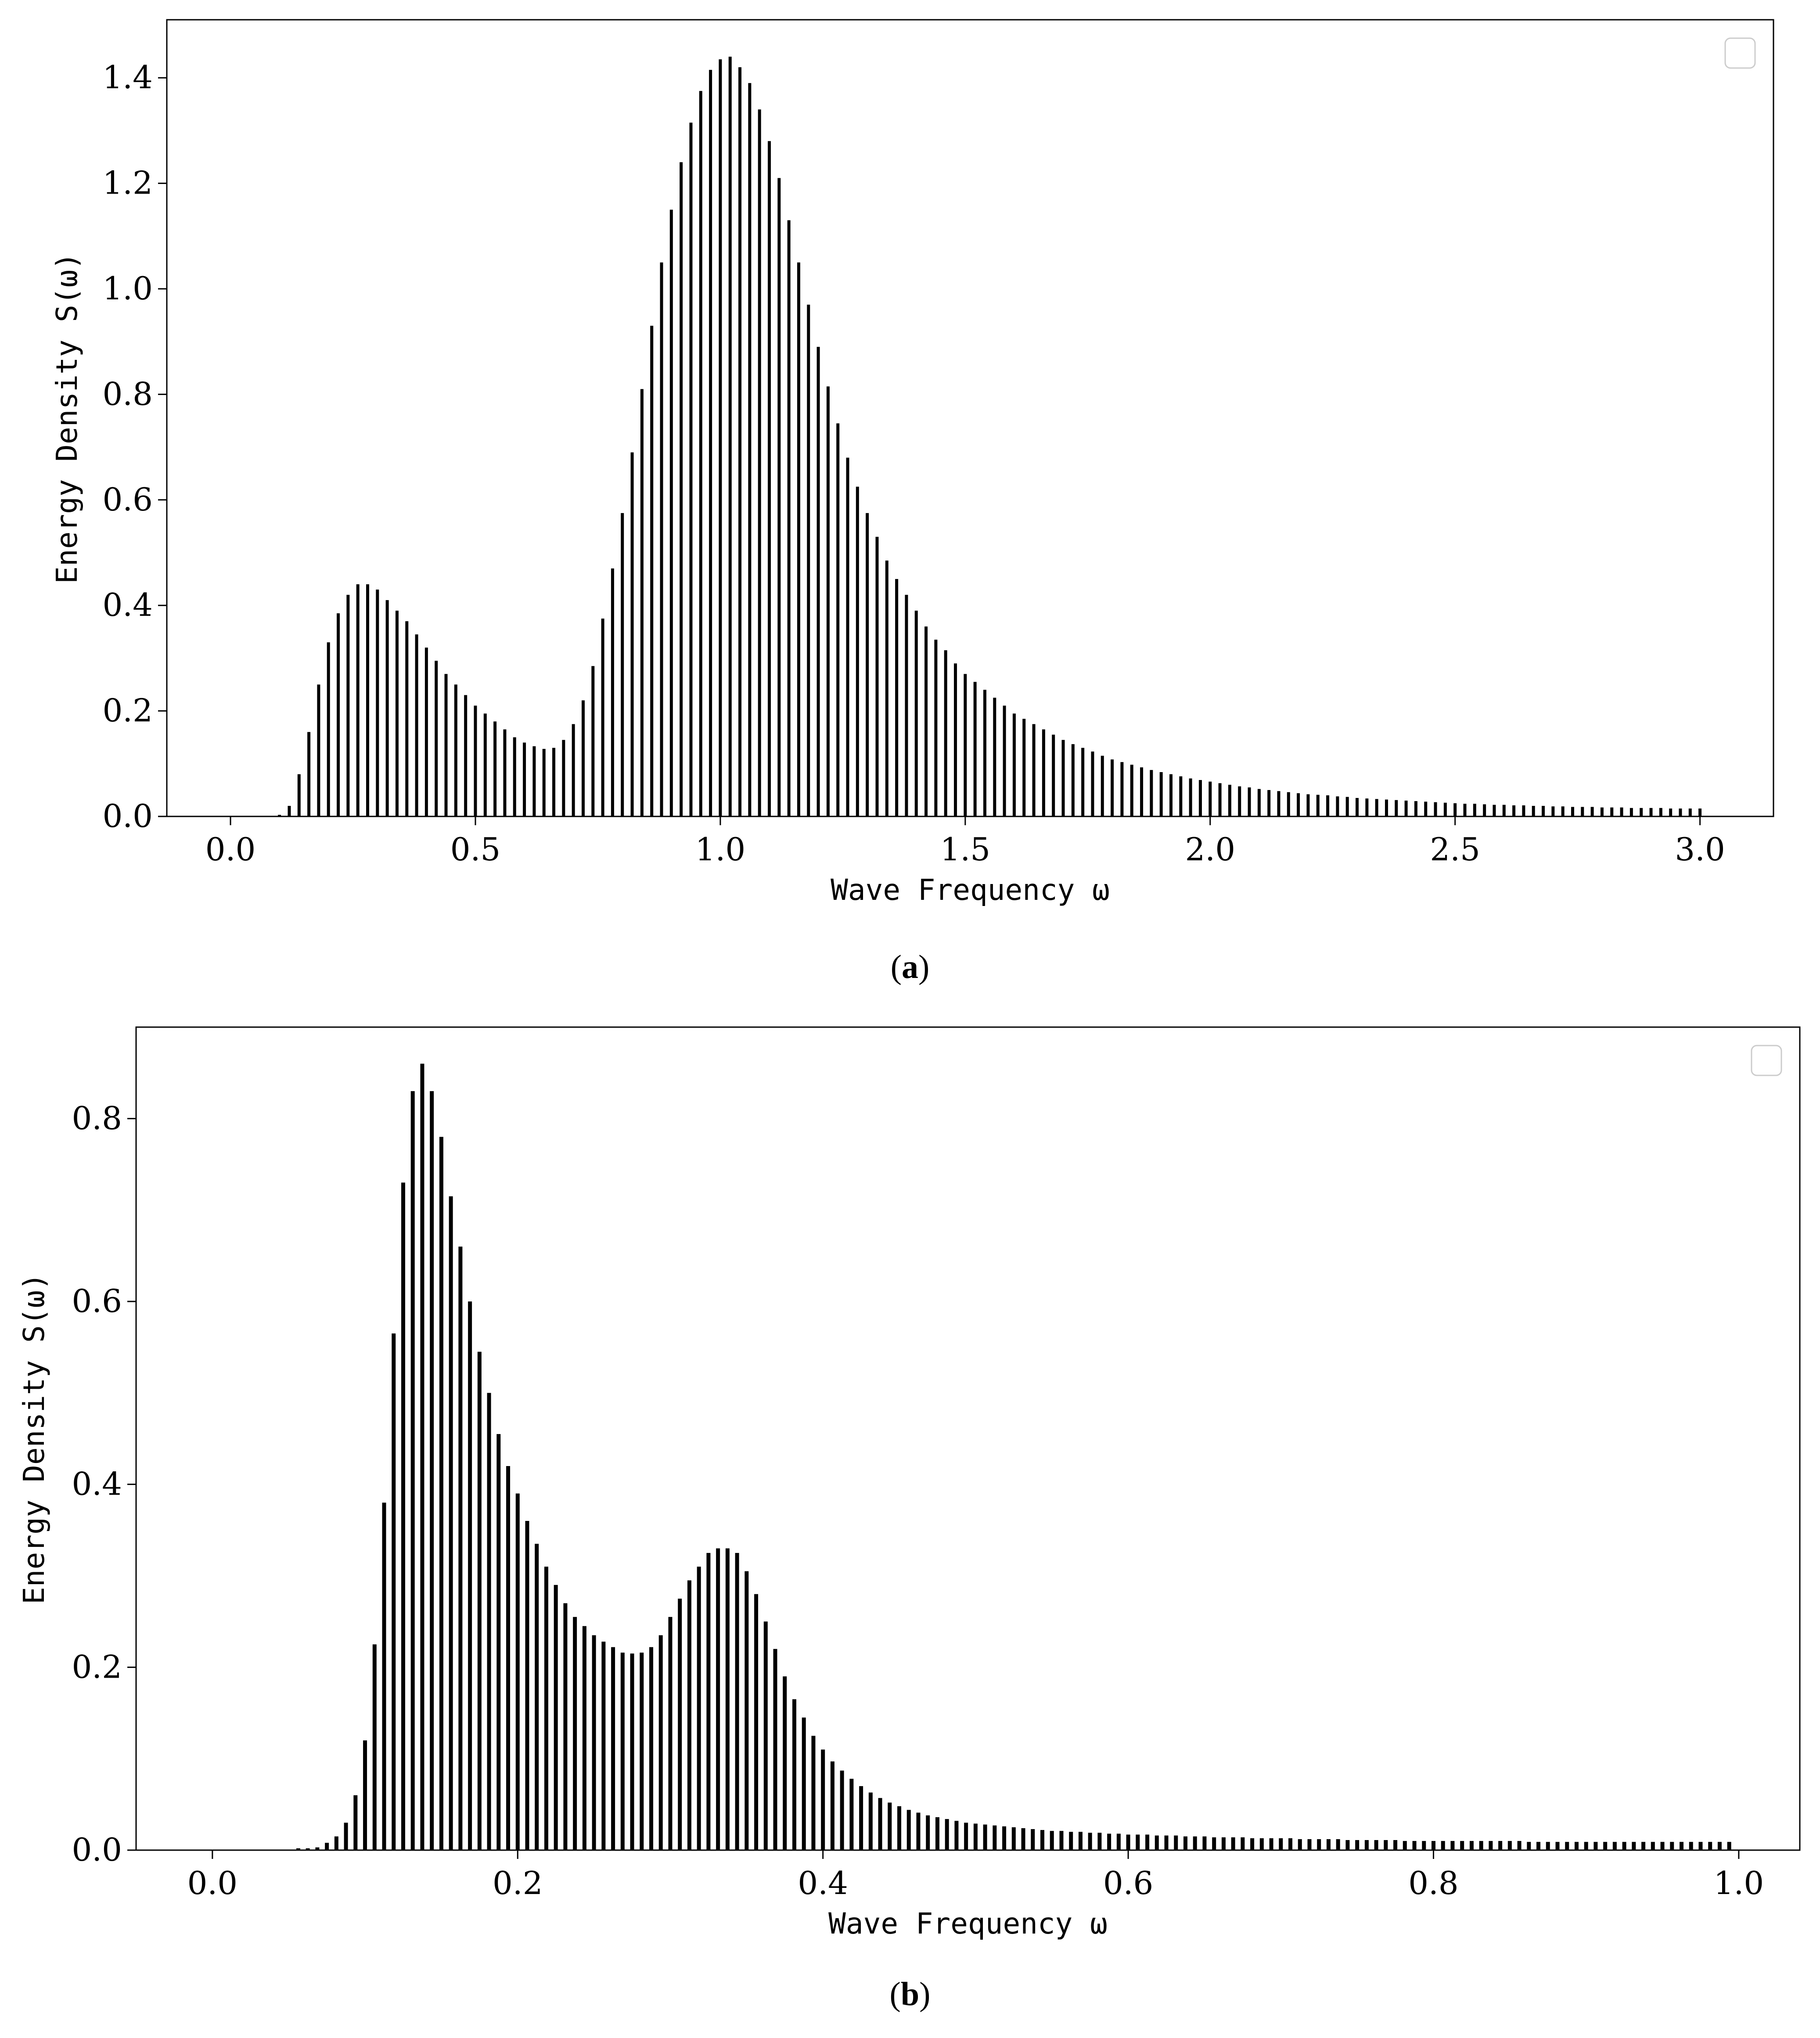 The image size is (1820, 2038). I want to click on chart-b-x-tick-label: 0.8, so click(1433, 1883).